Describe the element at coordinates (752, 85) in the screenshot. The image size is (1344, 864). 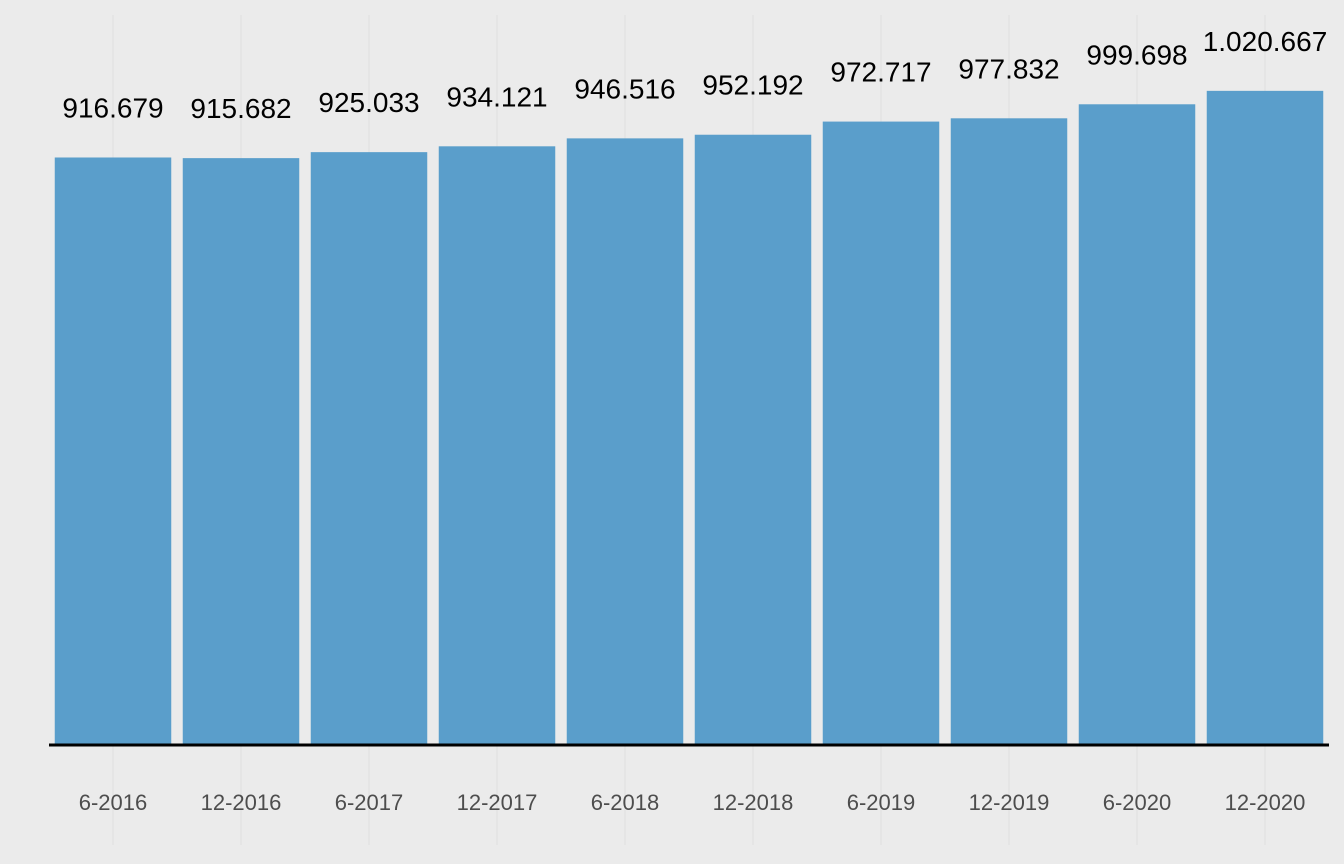
I see `bar-value-label-12-2018: 952.192` at that location.